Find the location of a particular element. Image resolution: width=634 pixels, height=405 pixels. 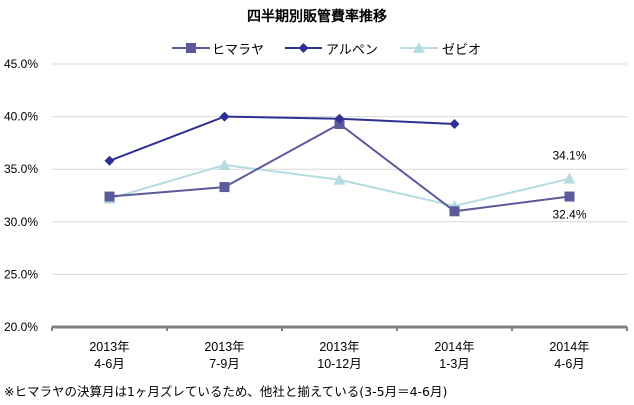

data-label: 32.4% is located at coordinates (569, 215).